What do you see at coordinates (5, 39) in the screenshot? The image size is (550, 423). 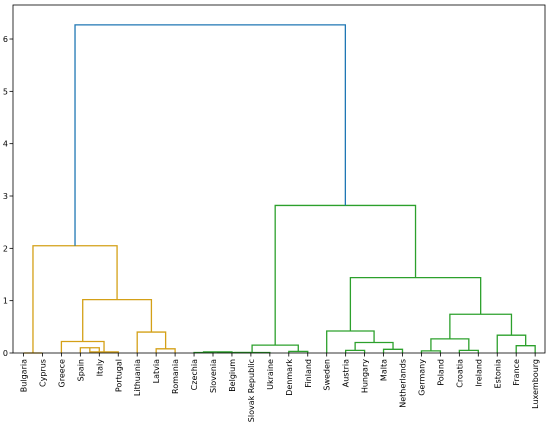 I see `y-tick-label: 6` at bounding box center [5, 39].